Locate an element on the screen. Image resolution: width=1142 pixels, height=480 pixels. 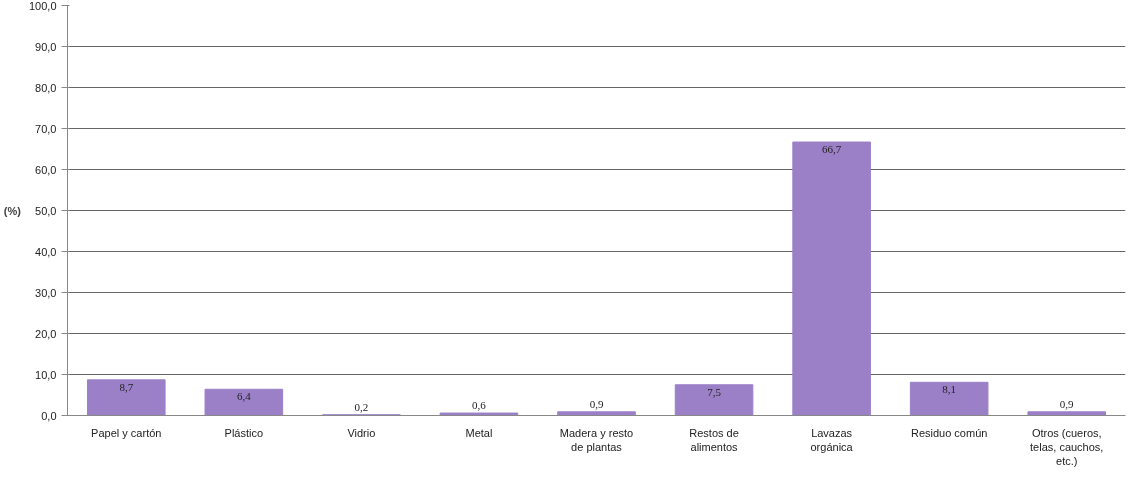
y-tick-label: 30,0 is located at coordinates (46, 292).